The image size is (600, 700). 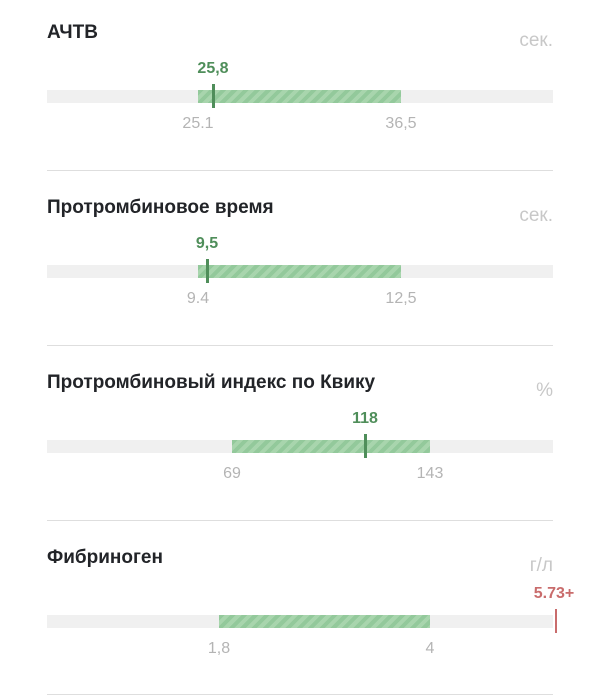 I want to click on metric-unit: %, so click(x=544, y=390).